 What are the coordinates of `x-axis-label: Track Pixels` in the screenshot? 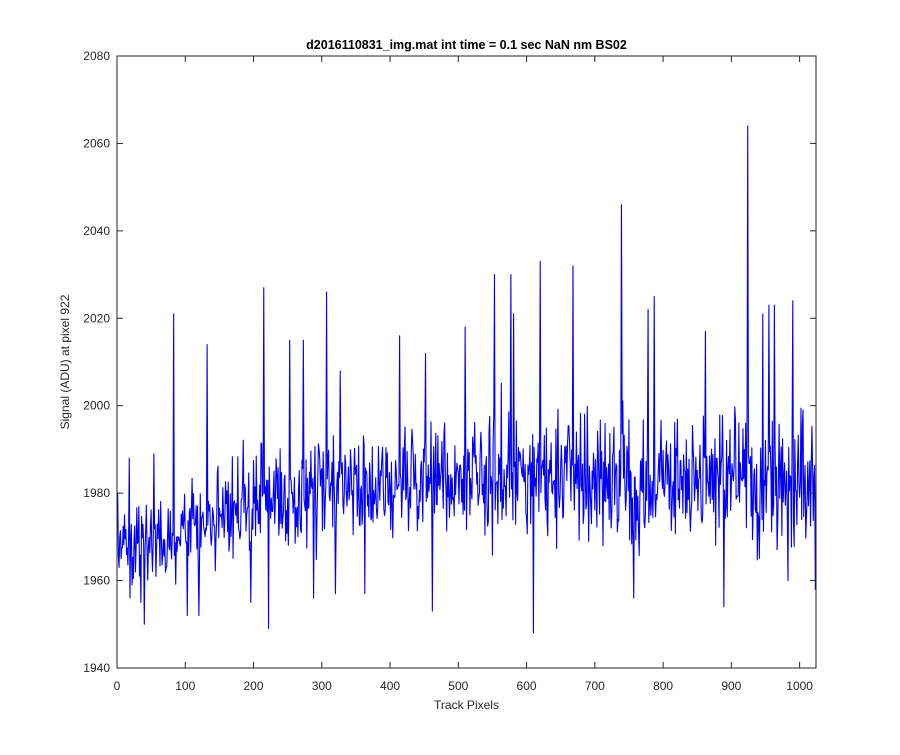 It's located at (466, 705).